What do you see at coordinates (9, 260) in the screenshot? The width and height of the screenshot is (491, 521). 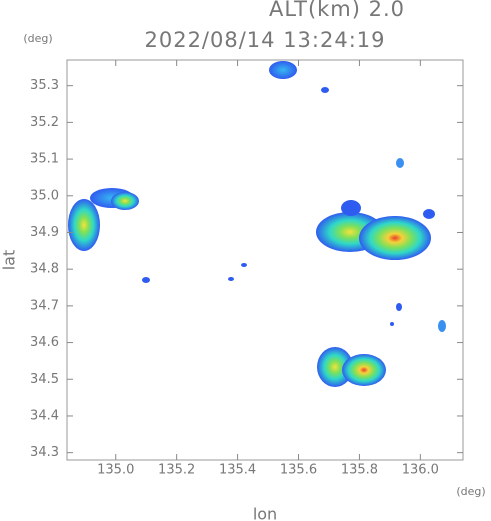 I see `y-axis-label: lat` at bounding box center [9, 260].